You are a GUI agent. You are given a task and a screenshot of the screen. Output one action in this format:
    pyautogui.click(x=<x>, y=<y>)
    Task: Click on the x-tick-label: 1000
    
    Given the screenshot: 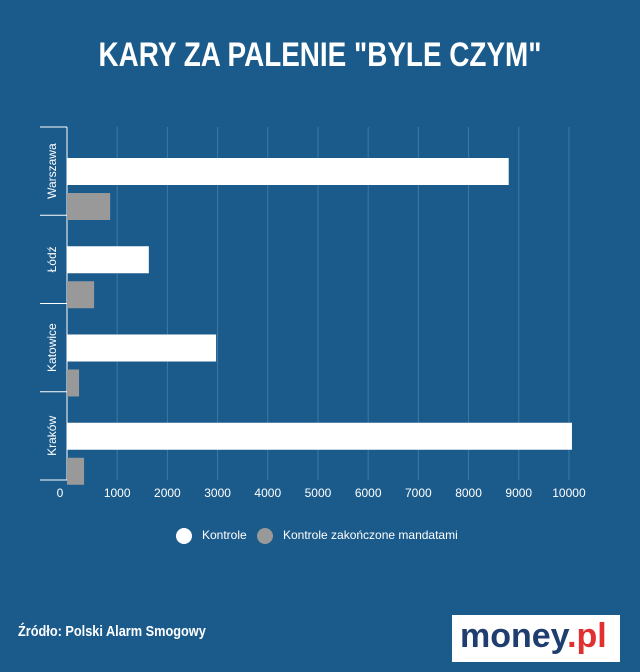 What is the action you would take?
    pyautogui.click(x=117, y=493)
    